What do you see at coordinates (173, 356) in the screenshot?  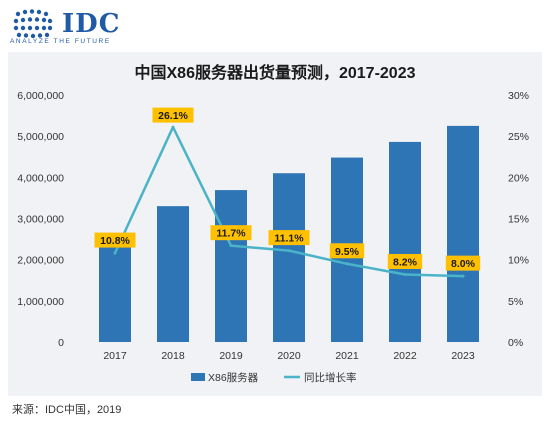 I see `x-tick-label: 2018` at bounding box center [173, 356].